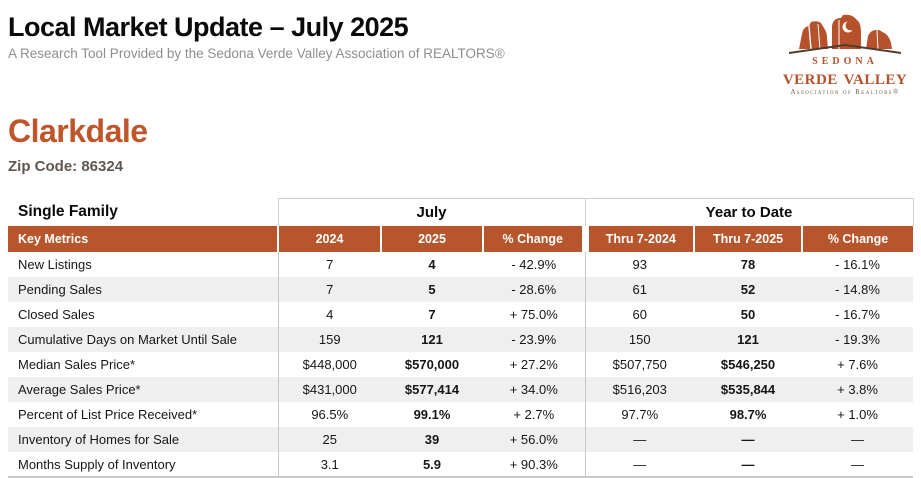  What do you see at coordinates (639, 365) in the screenshot?
I see `metric-value: $507,750` at bounding box center [639, 365].